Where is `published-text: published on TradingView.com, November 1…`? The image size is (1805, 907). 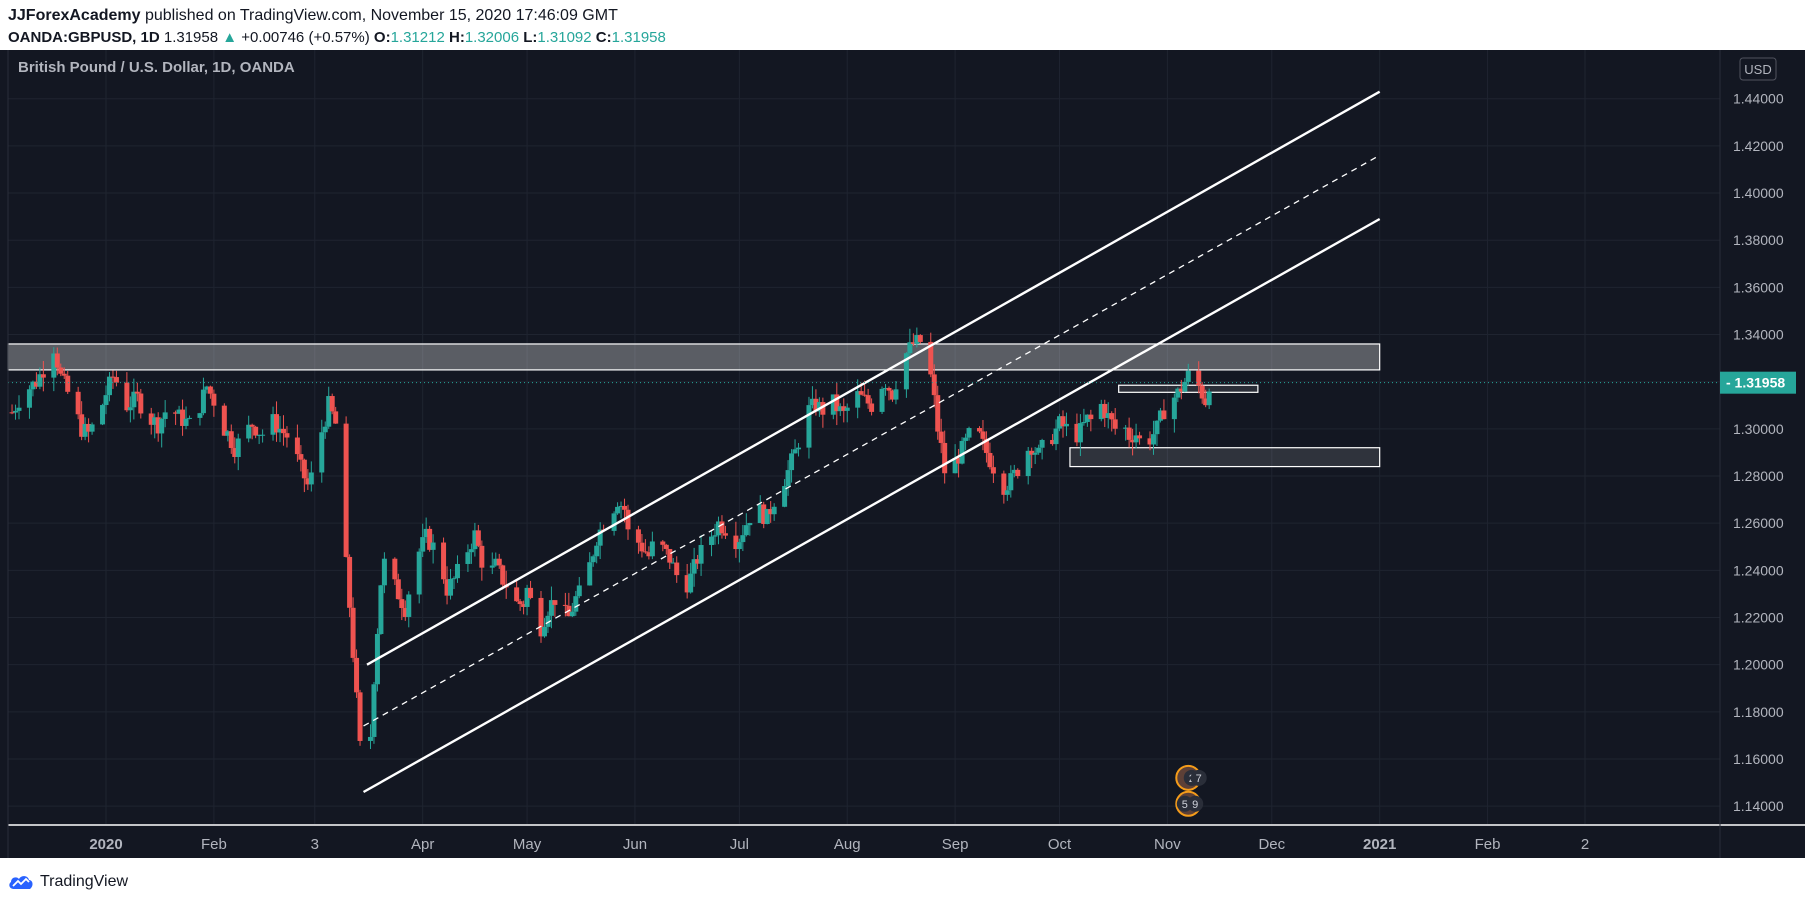 published-text: published on TradingView.com, November 1… is located at coordinates (381, 15).